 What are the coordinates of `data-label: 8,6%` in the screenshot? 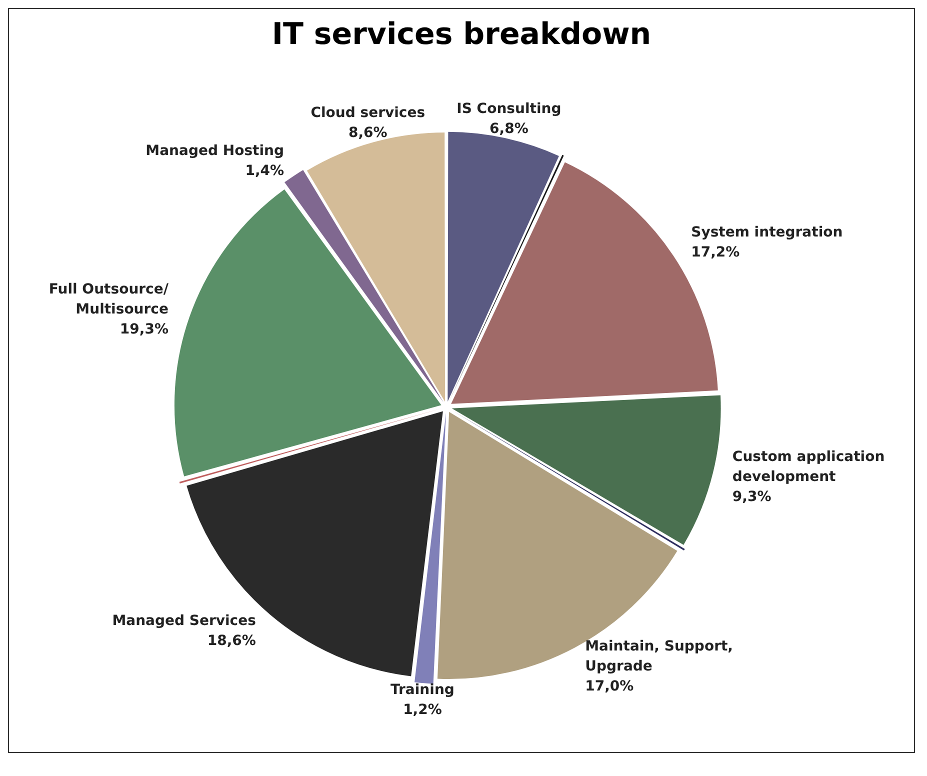 It's located at (368, 132).